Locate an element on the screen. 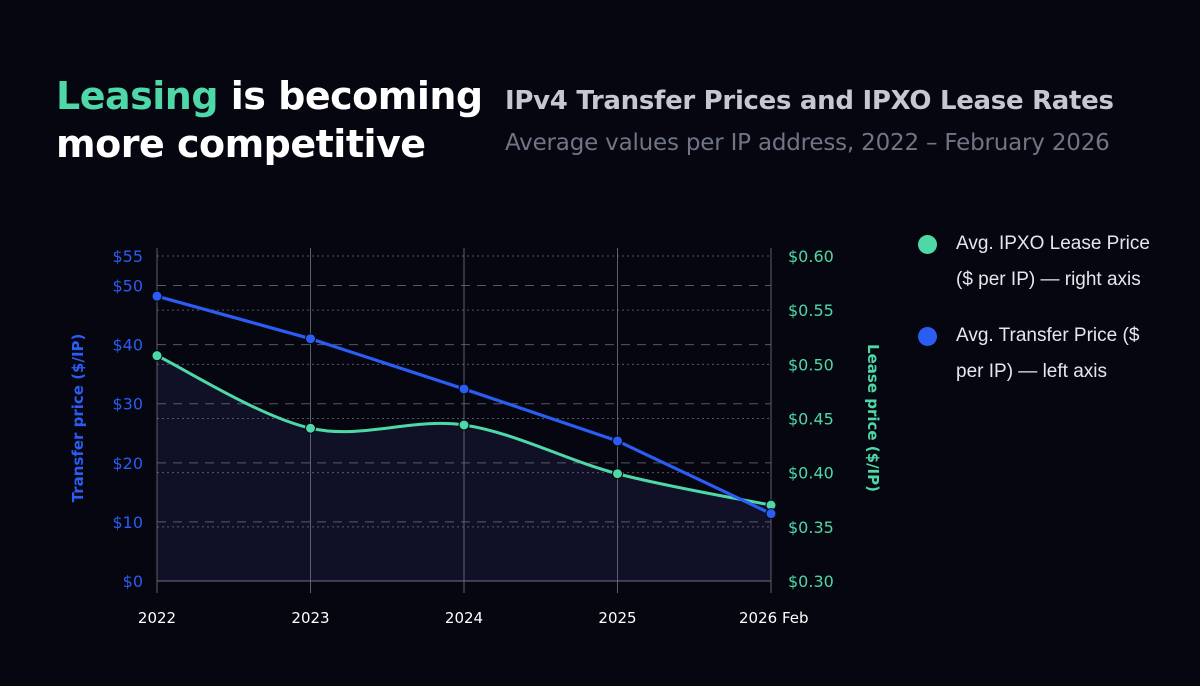  headline-accent: Leasing is located at coordinates (137, 96).